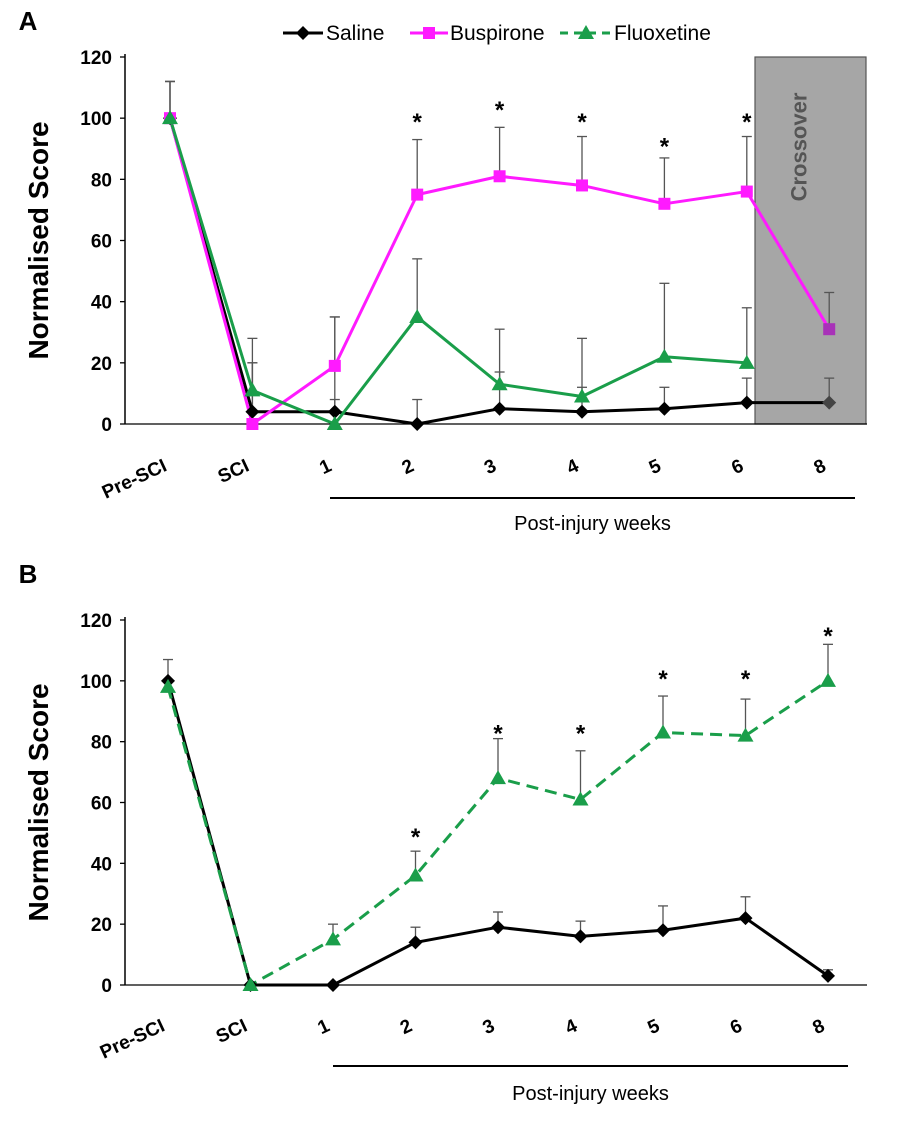 The width and height of the screenshot is (900, 1121). I want to click on legend: Saline Buspirone Fluoxetine, so click(497, 33).